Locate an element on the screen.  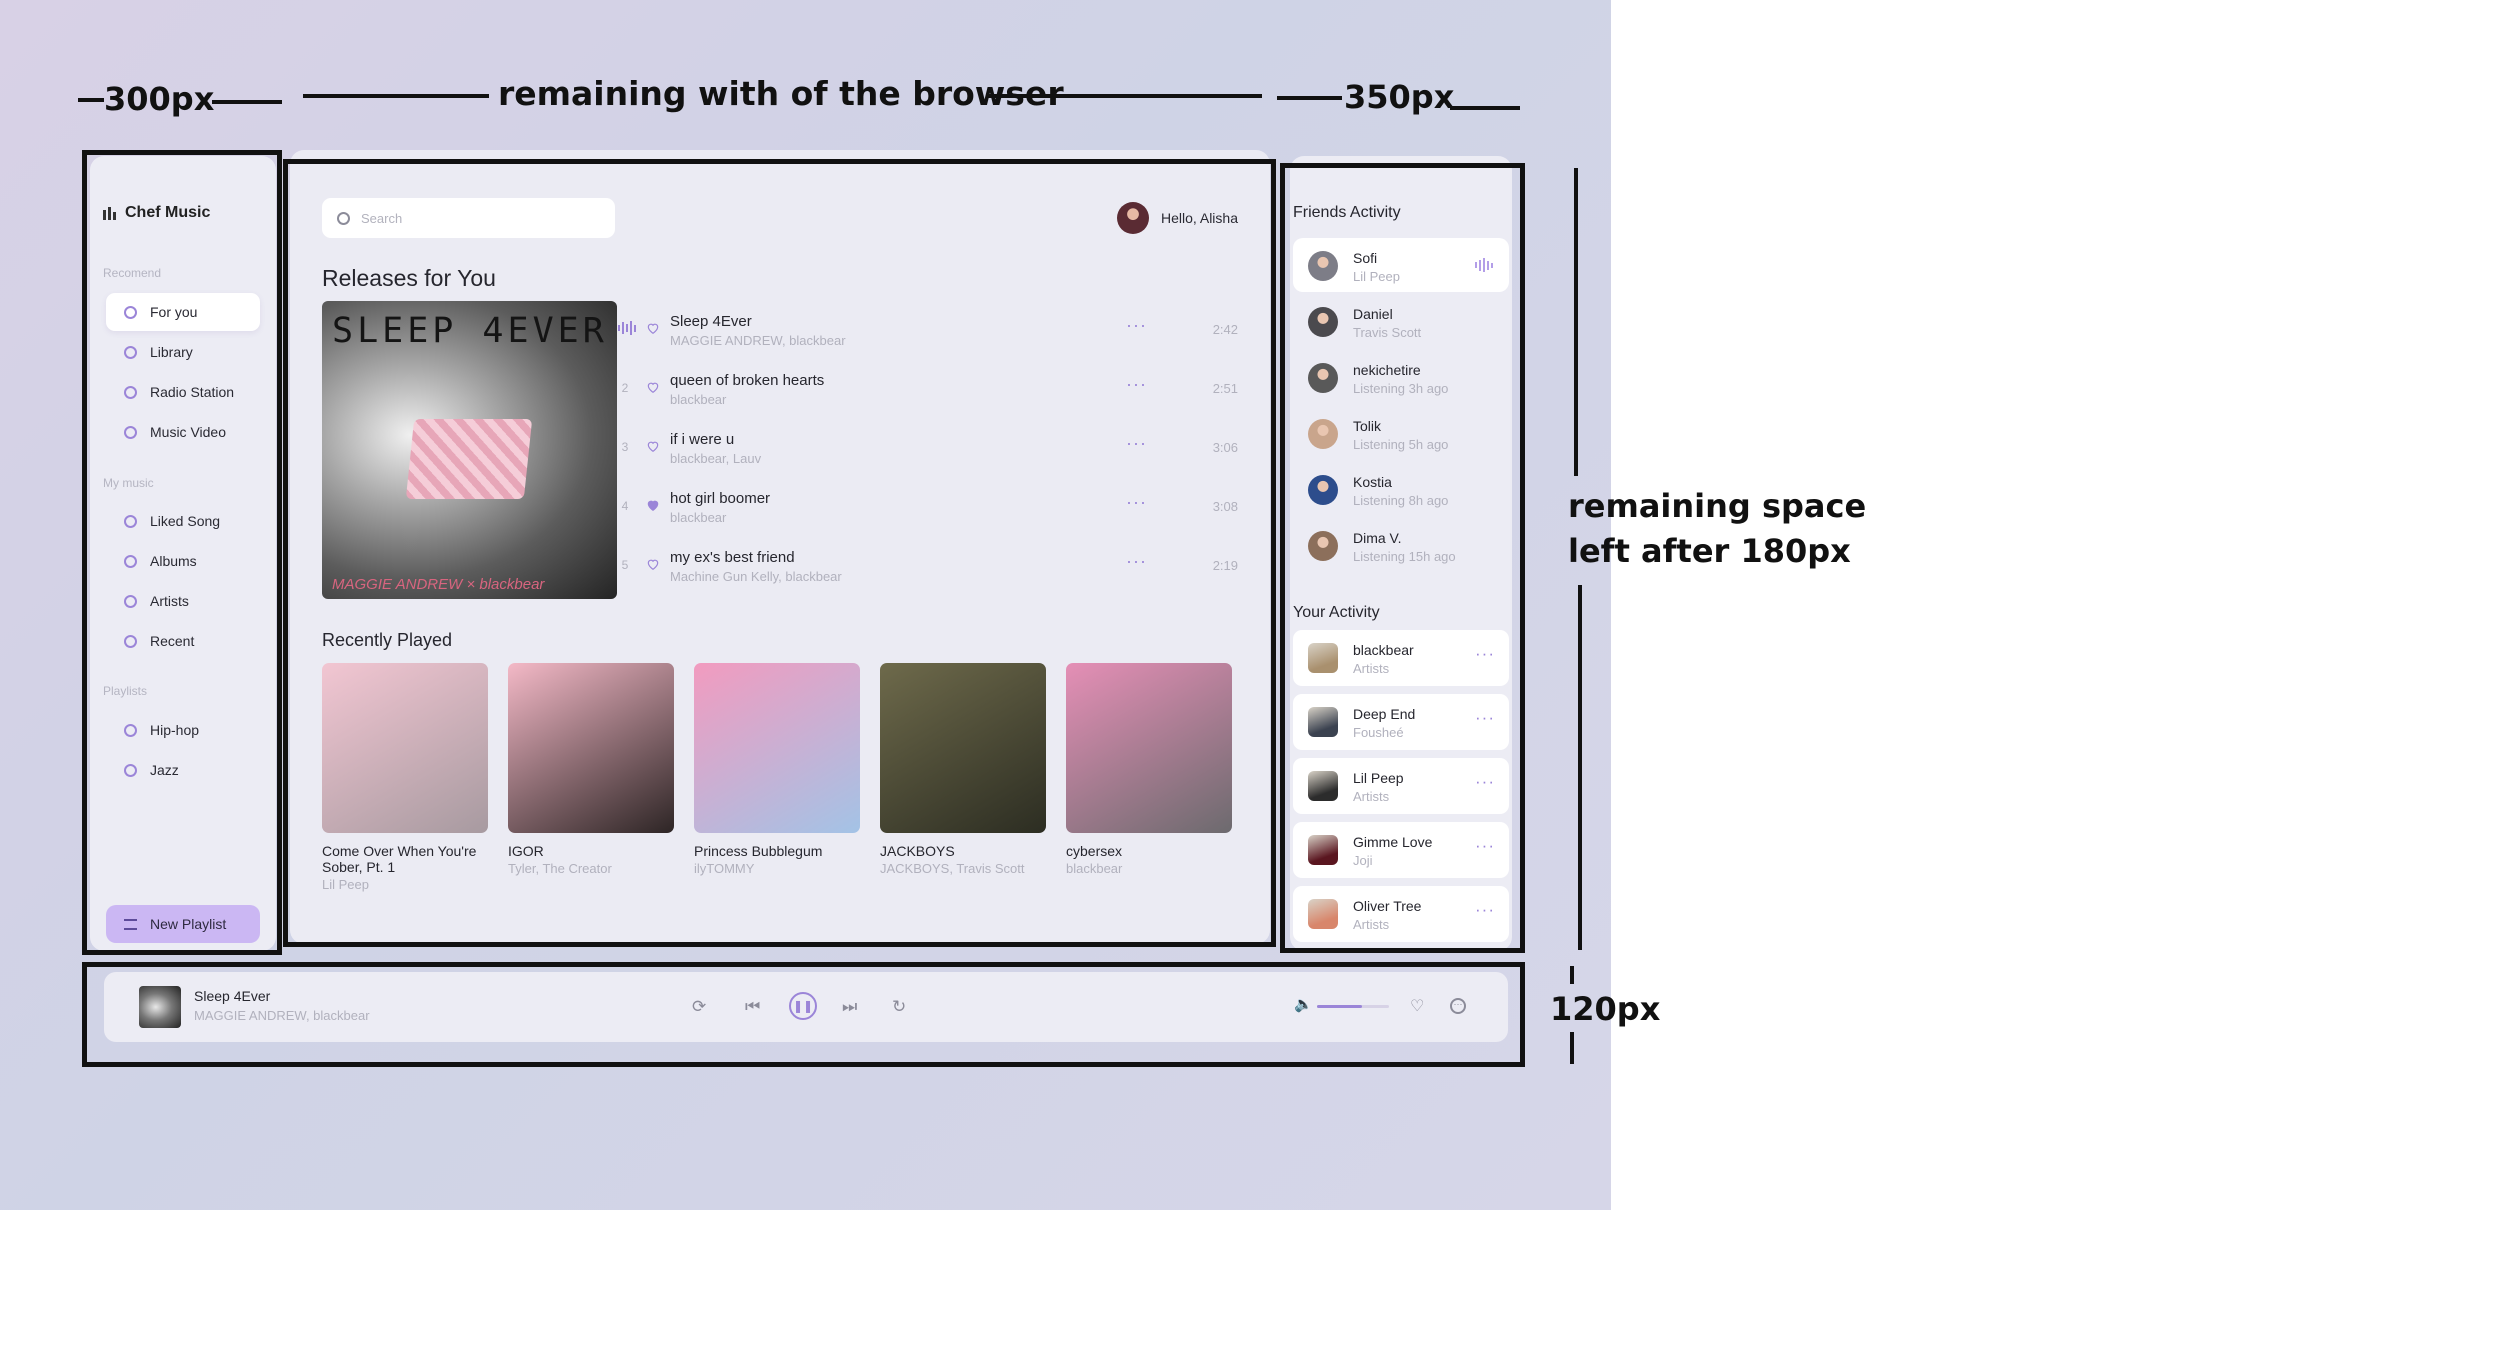
track-artist: MAGGIE ANDREW, blackbear is located at coordinates (758, 340).